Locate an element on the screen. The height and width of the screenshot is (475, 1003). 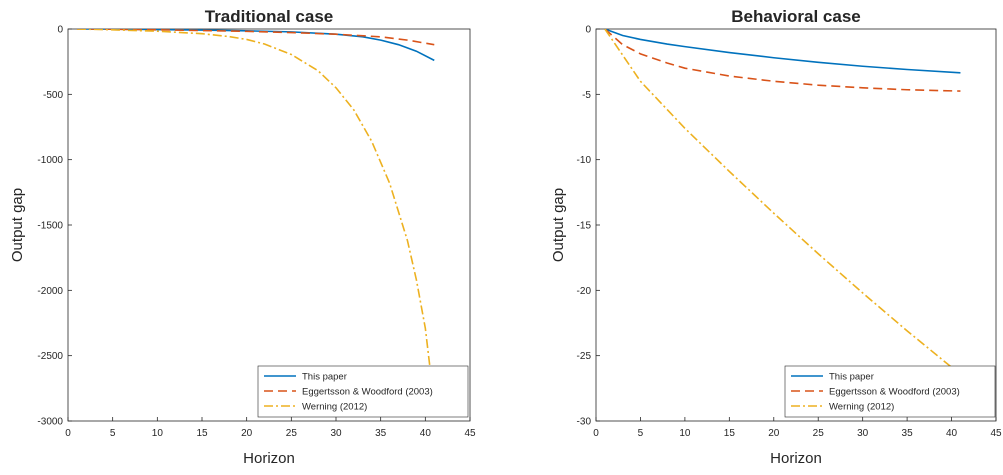
y-tick-label: -2500 is located at coordinates (50, 356).